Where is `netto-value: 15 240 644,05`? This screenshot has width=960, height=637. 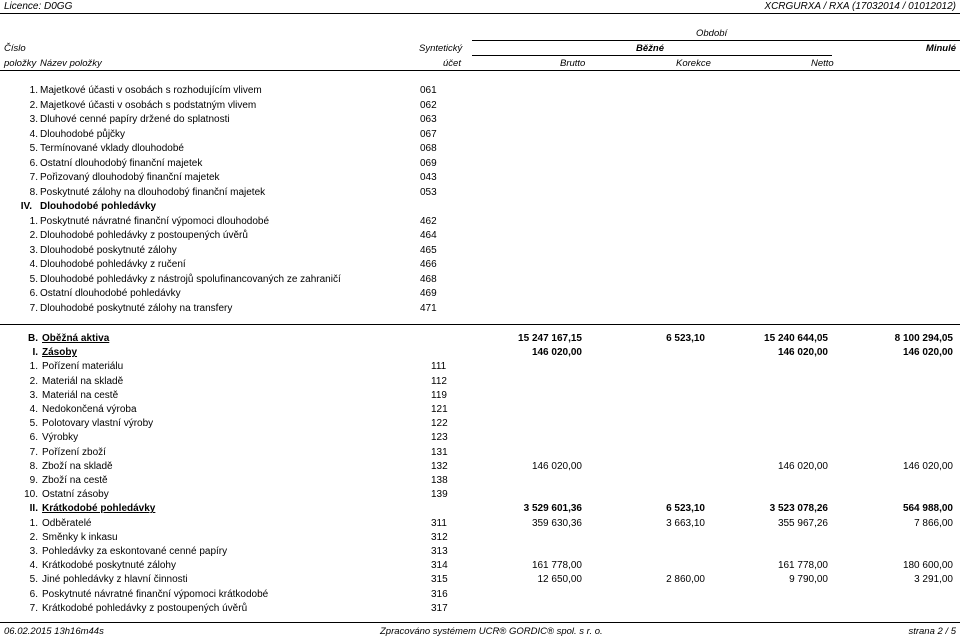
netto-value: 15 240 644,05 is located at coordinates (796, 338).